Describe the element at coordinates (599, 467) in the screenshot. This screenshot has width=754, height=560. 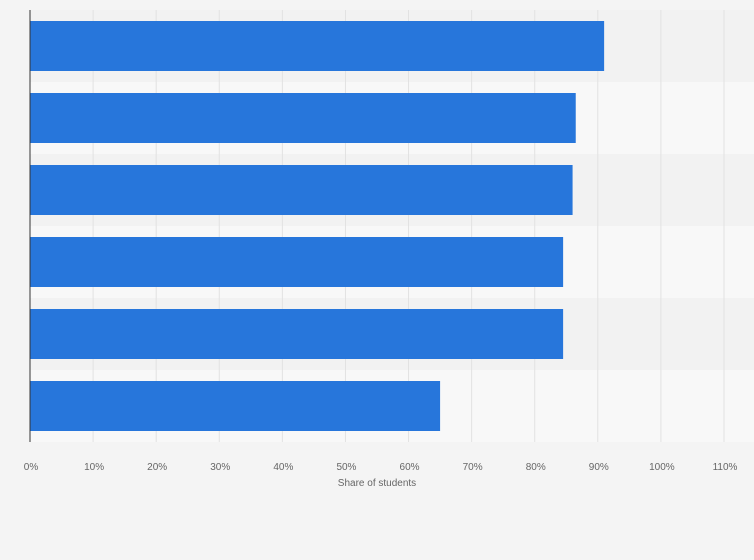
I see `x-tick-label: 90%` at that location.